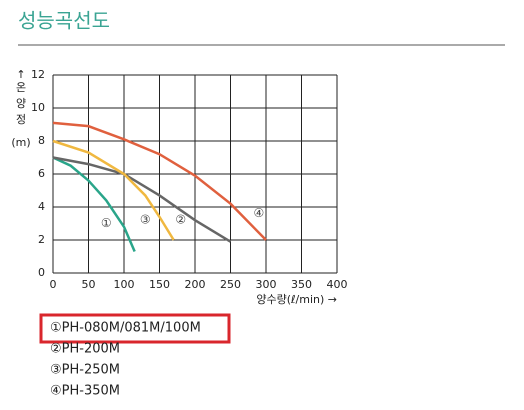  Describe the element at coordinates (41, 239) in the screenshot. I see `y-tick-label: 2` at that location.